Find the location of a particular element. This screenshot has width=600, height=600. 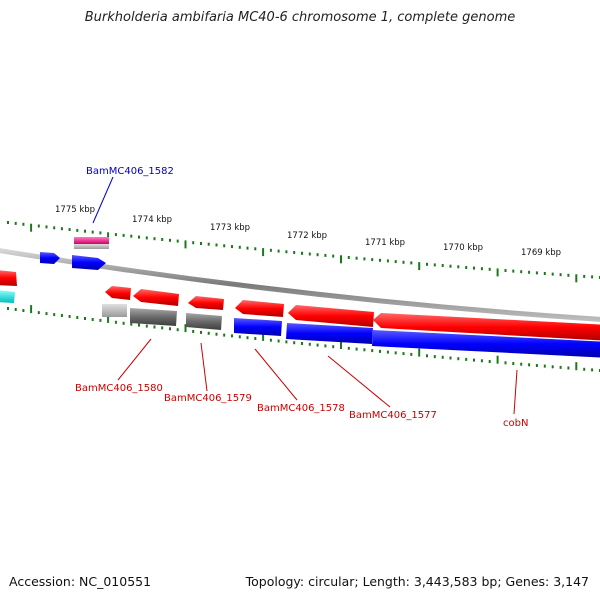

gene-label: cobN is located at coordinates (515, 423).